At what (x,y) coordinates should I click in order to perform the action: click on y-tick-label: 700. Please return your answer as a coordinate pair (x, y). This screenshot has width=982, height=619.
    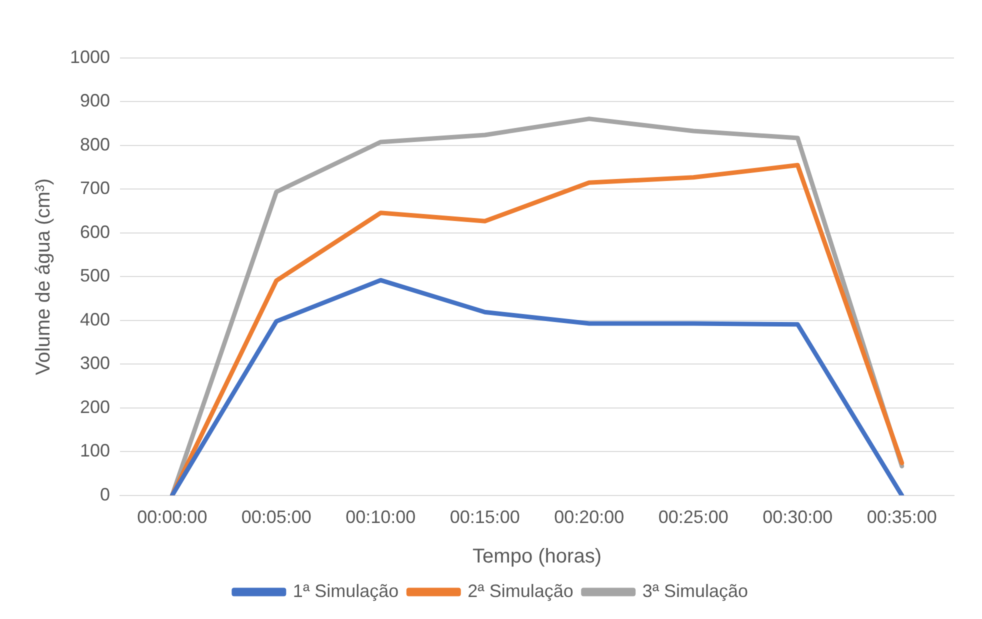
    Looking at the image, I should click on (95, 188).